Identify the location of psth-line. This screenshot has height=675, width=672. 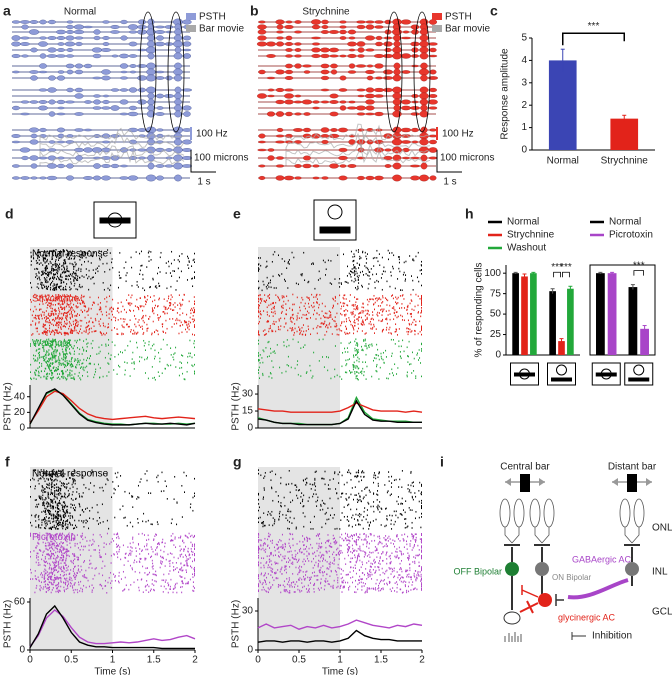
(112, 407).